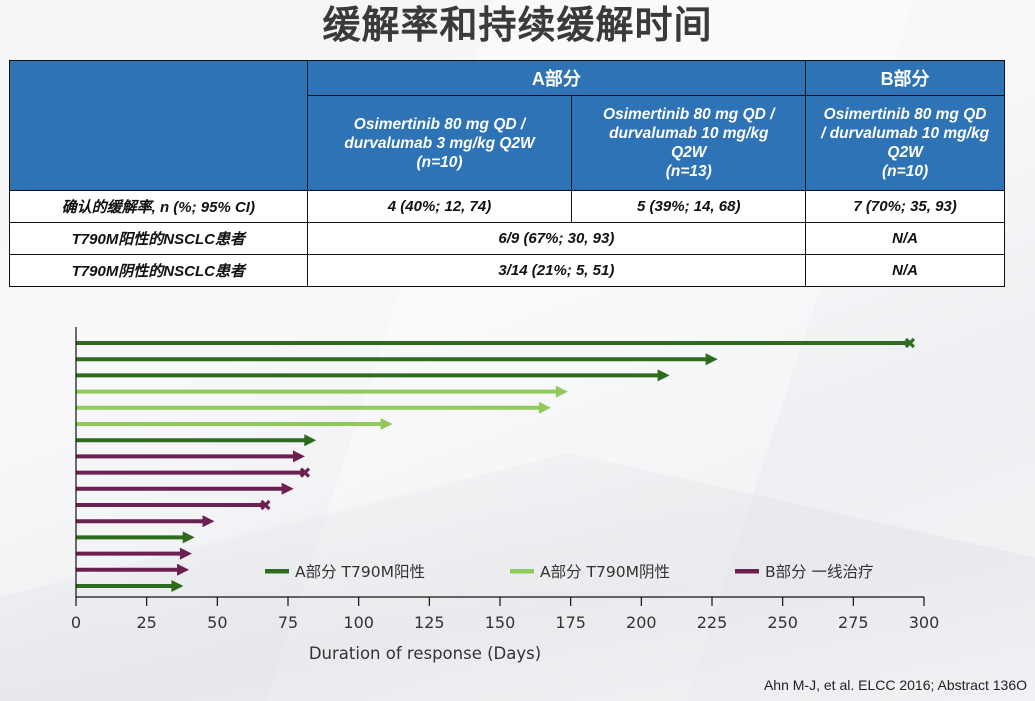  What do you see at coordinates (570, 622) in the screenshot?
I see `x-tick-label: 175` at bounding box center [570, 622].